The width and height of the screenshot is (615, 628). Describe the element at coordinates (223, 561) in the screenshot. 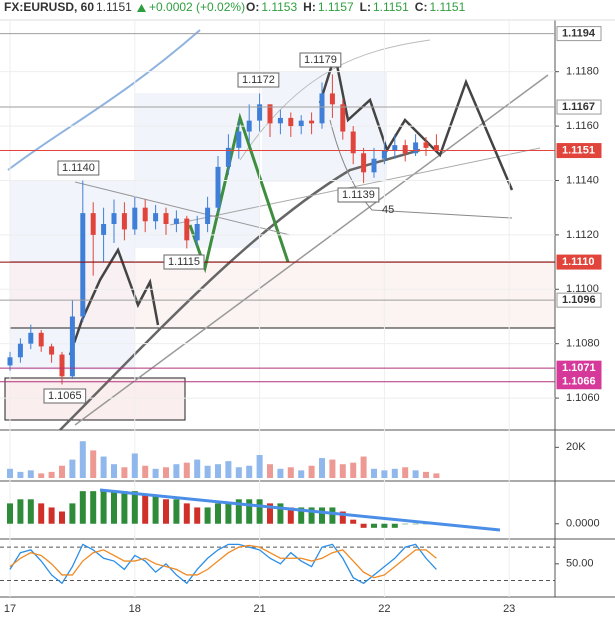

I see `stoch-line` at that location.